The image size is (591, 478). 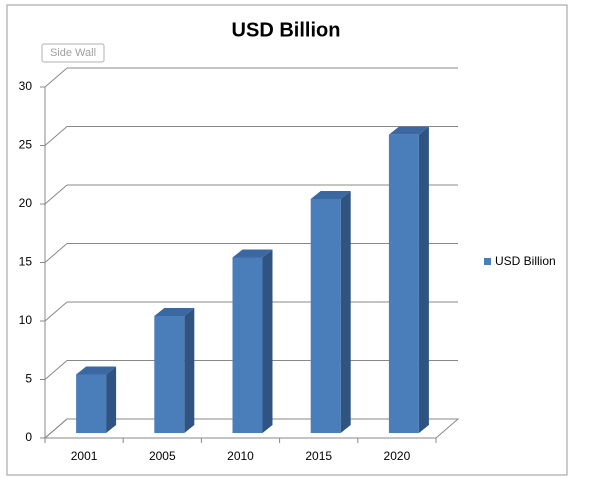 What do you see at coordinates (397, 456) in the screenshot?
I see `x-tick-label: 2020` at bounding box center [397, 456].